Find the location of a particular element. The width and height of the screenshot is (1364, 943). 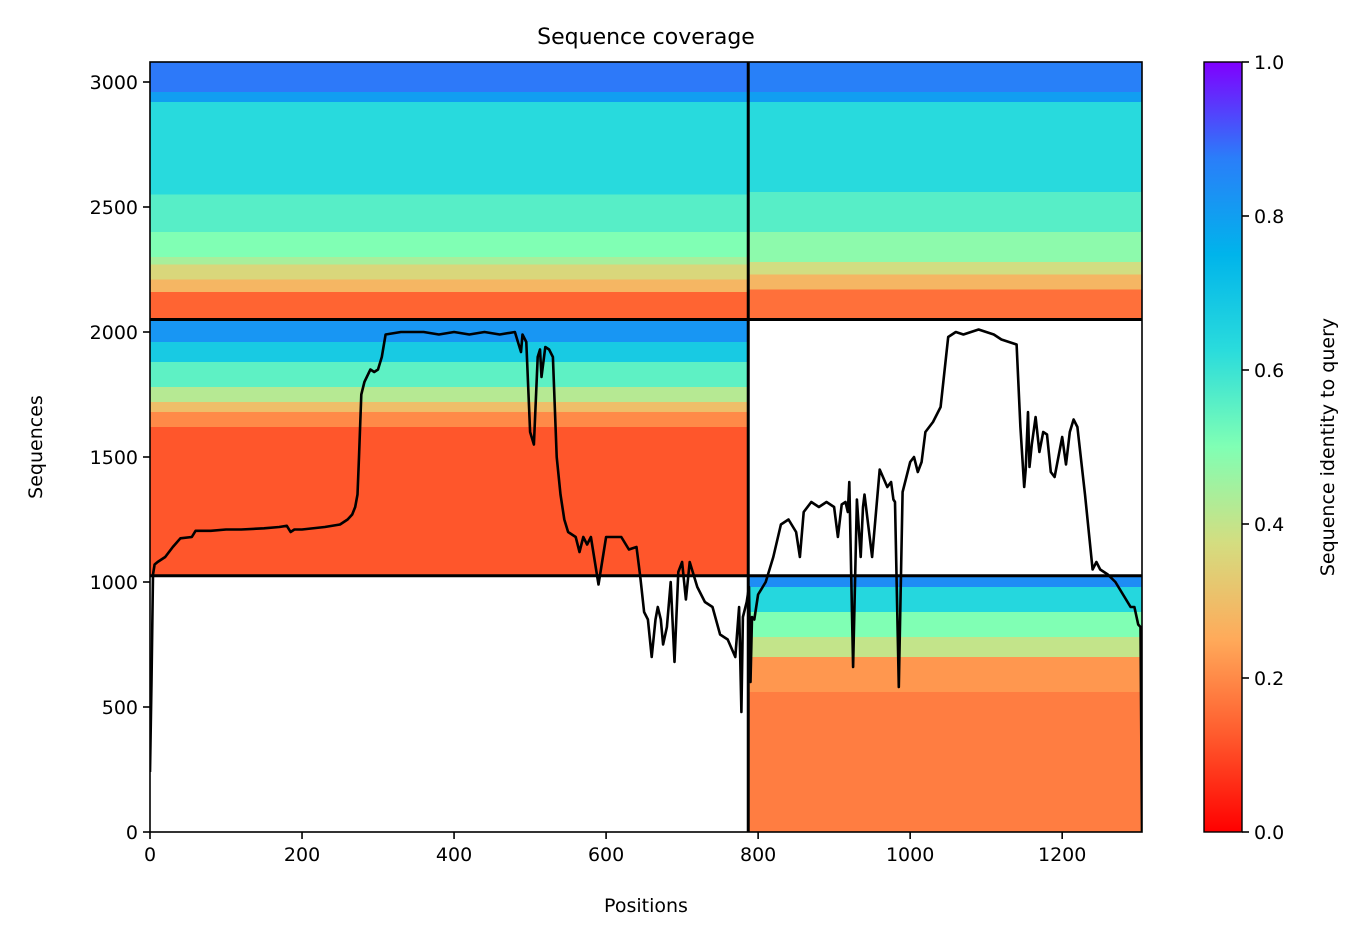

chain-A-rows is located at coordinates (449, 191).